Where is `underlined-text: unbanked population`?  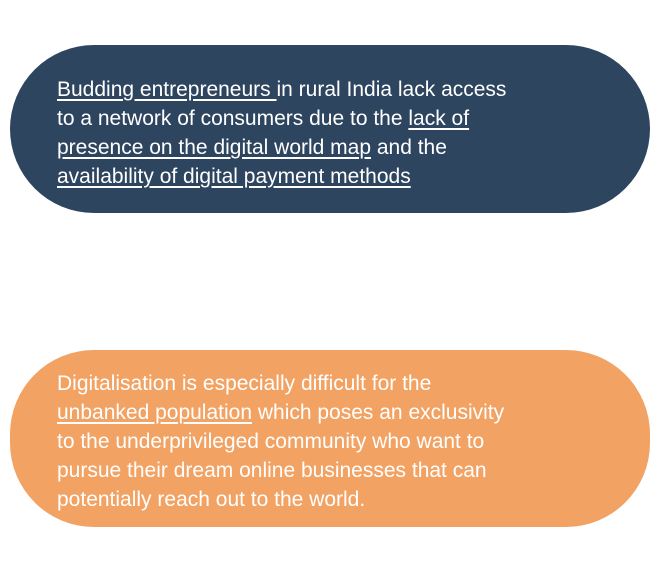
underlined-text: unbanked population is located at coordinates (155, 412).